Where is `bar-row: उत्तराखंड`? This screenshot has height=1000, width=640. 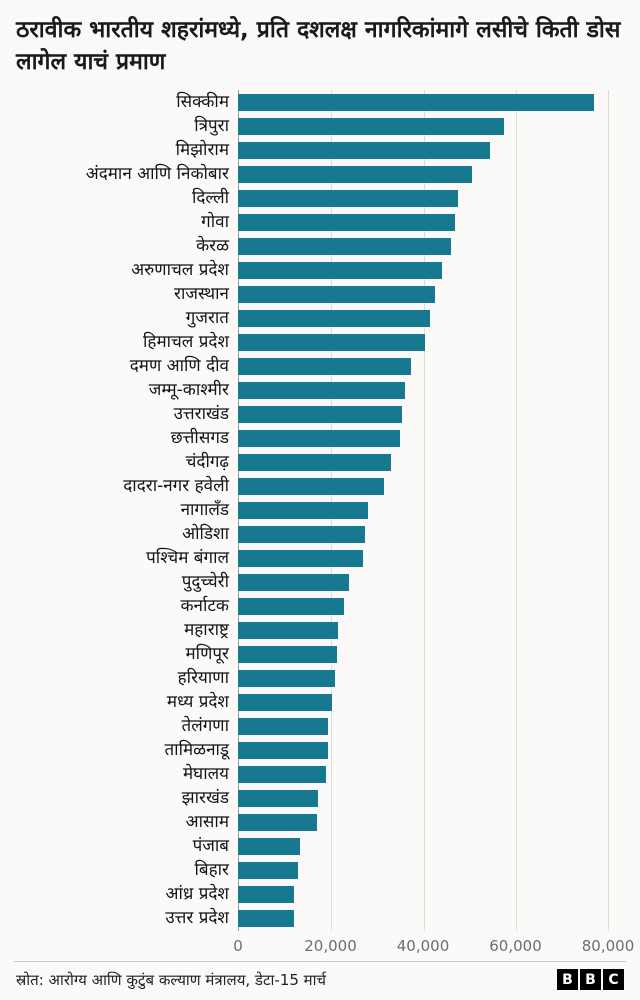
bar-row: उत्तराखंड is located at coordinates (320, 415).